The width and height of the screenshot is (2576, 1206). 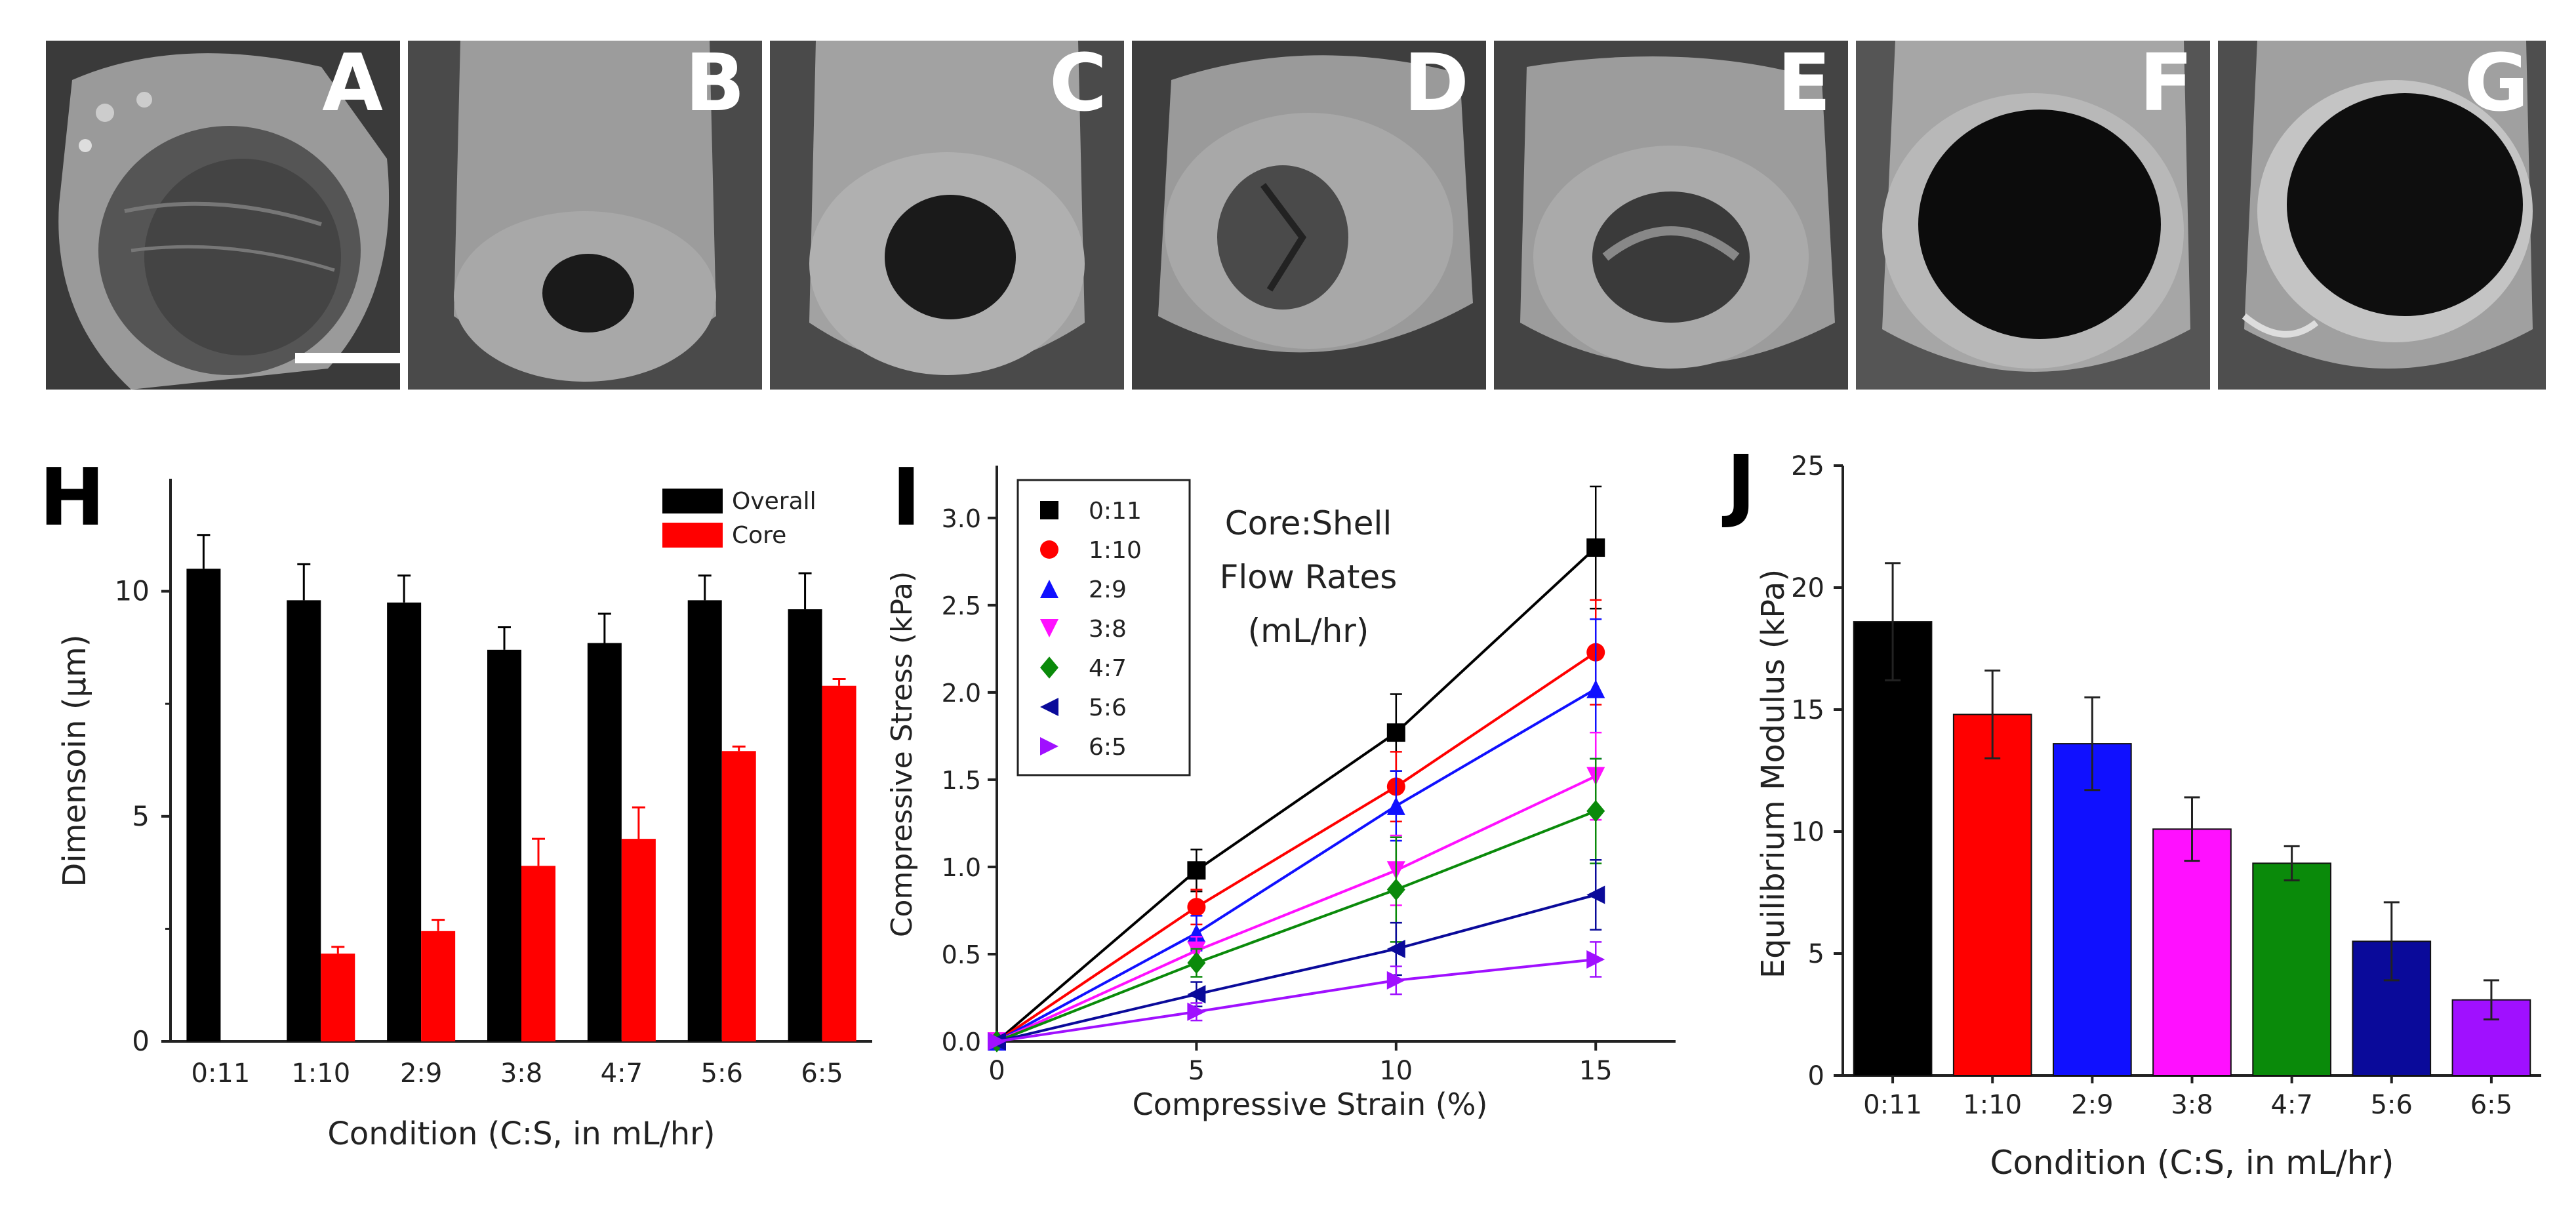 I want to click on panel-letter-j: J, so click(x=1739, y=485).